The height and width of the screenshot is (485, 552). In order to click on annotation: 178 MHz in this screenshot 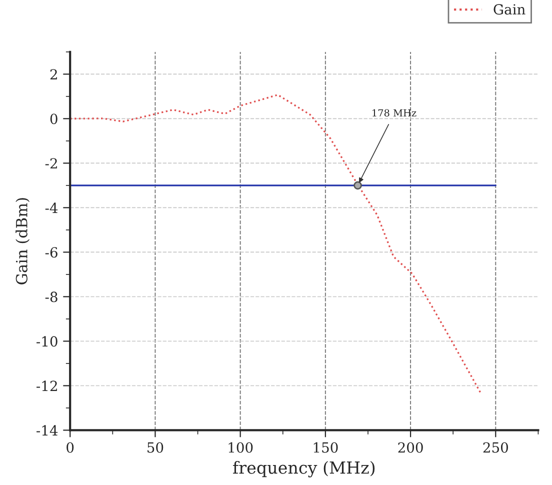, I will do `click(394, 113)`.